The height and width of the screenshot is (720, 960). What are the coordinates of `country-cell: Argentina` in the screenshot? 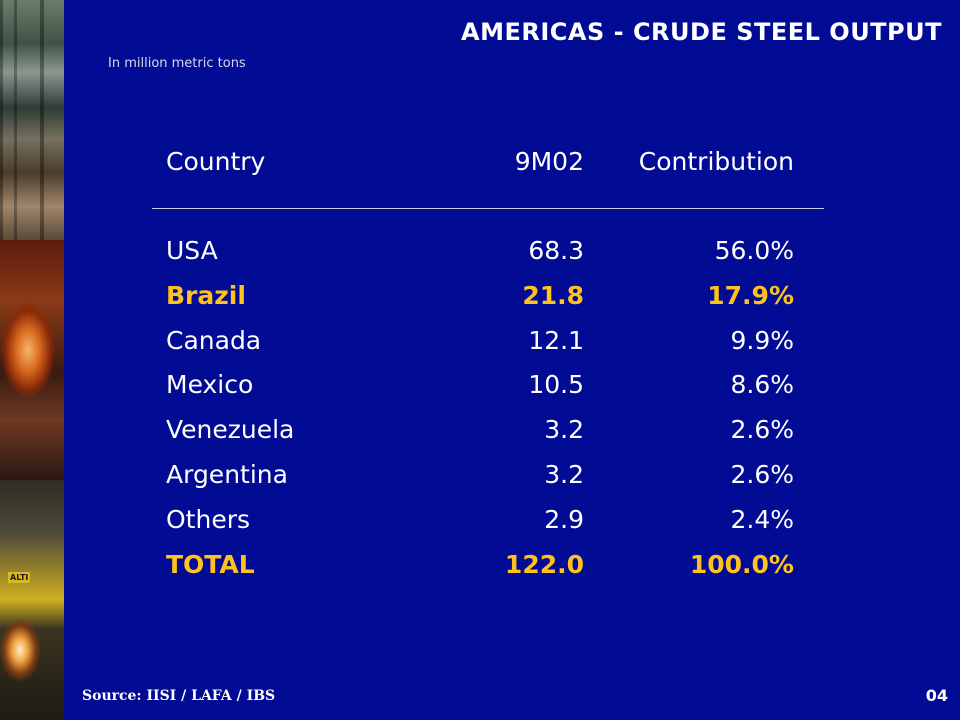 It's located at (227, 474).